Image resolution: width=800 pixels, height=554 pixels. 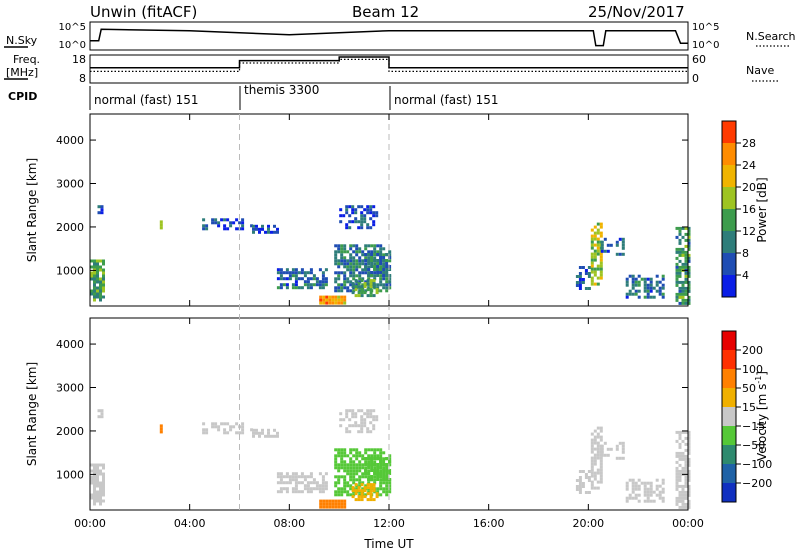 I want to click on colorbar-frame, so click(x=729, y=416).